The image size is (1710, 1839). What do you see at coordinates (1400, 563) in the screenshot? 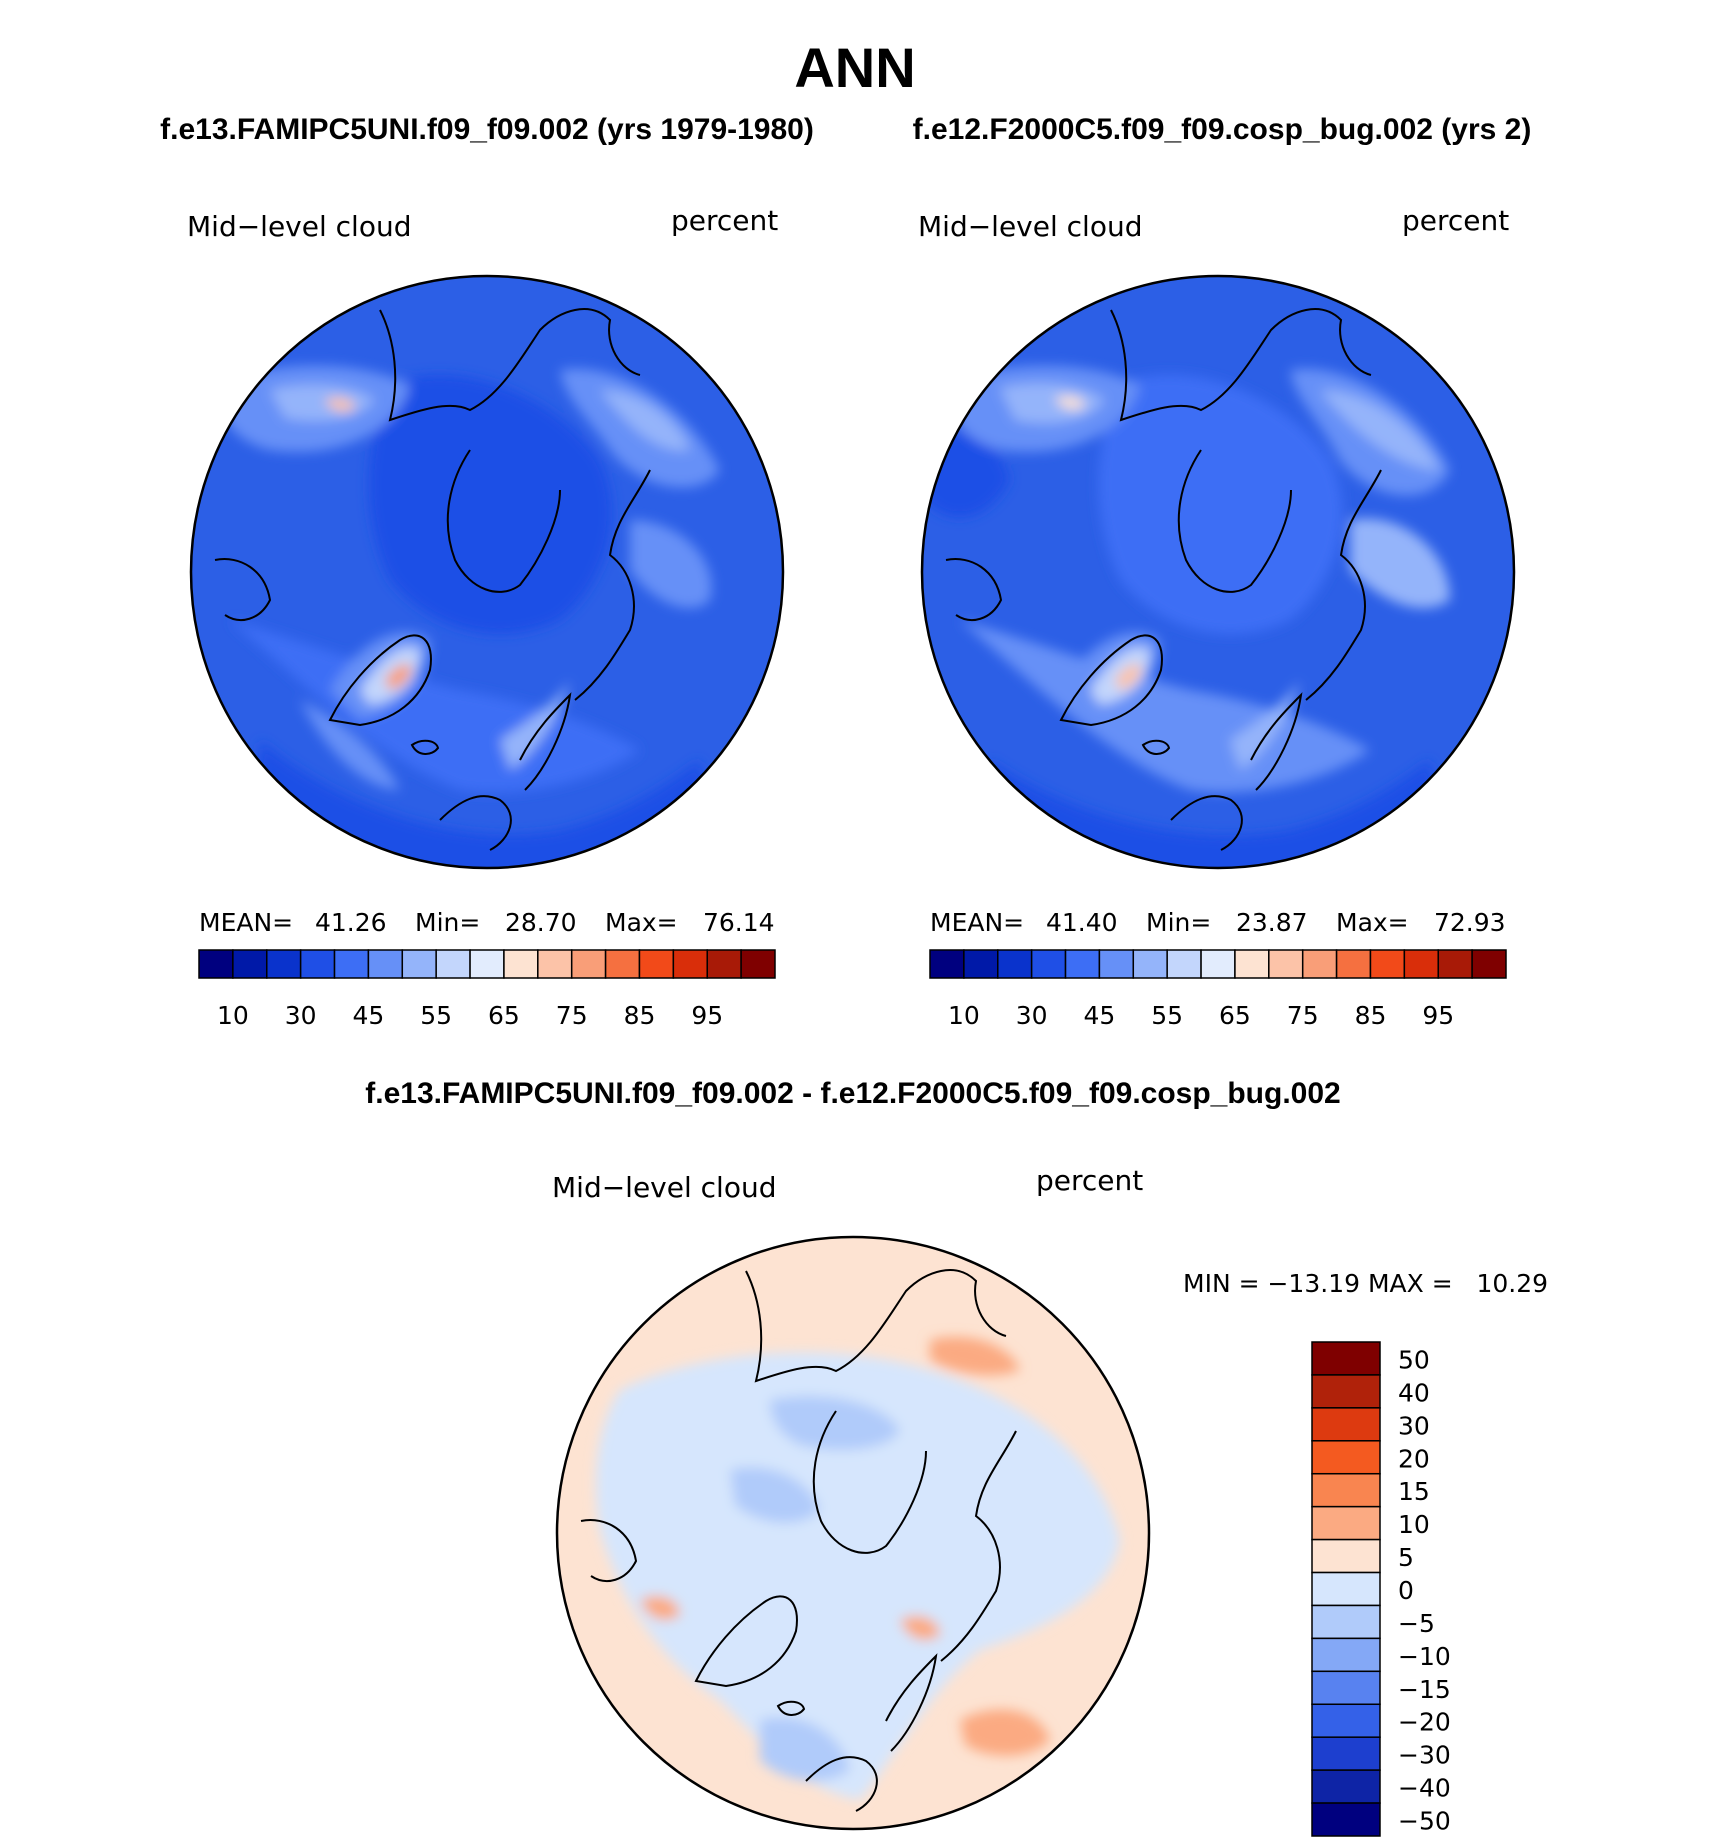
I see `right-field-canada` at bounding box center [1400, 563].